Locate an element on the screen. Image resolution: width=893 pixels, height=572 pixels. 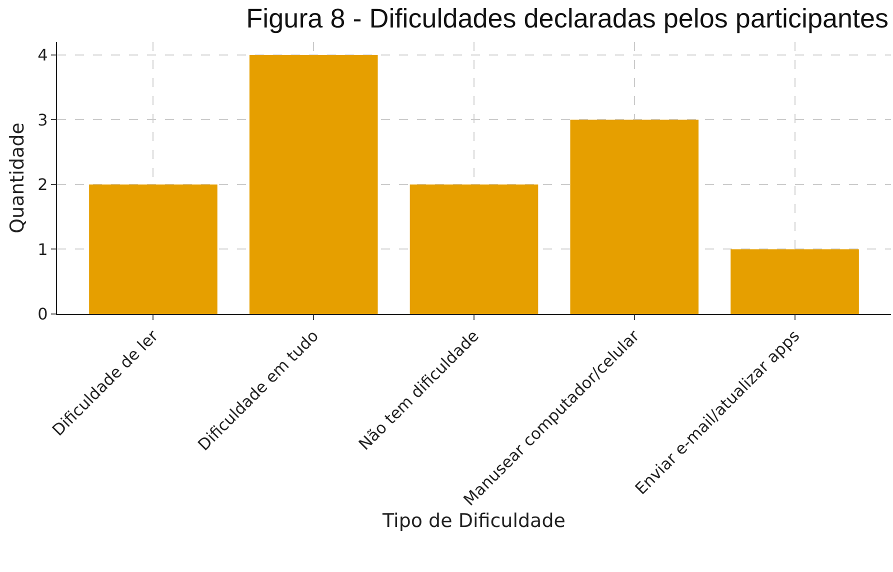
y-tick-label: 3 is located at coordinates (43, 120).